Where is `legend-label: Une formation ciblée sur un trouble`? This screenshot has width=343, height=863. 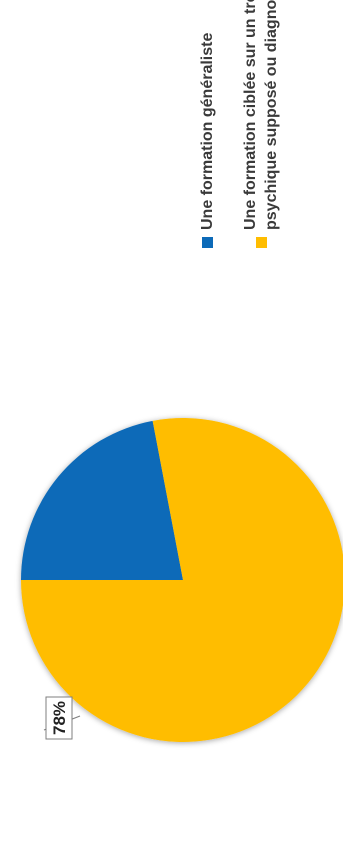 legend-label: Une formation ciblée sur un trouble is located at coordinates (250, 115).